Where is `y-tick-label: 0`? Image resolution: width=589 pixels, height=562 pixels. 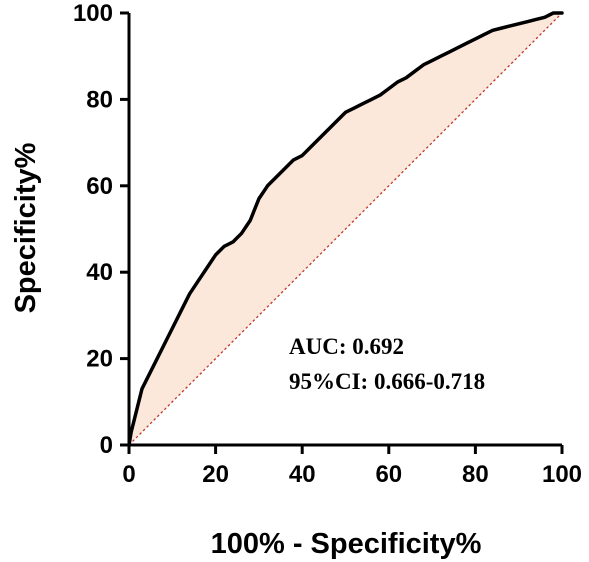
y-tick-label: 0 is located at coordinates (106, 445).